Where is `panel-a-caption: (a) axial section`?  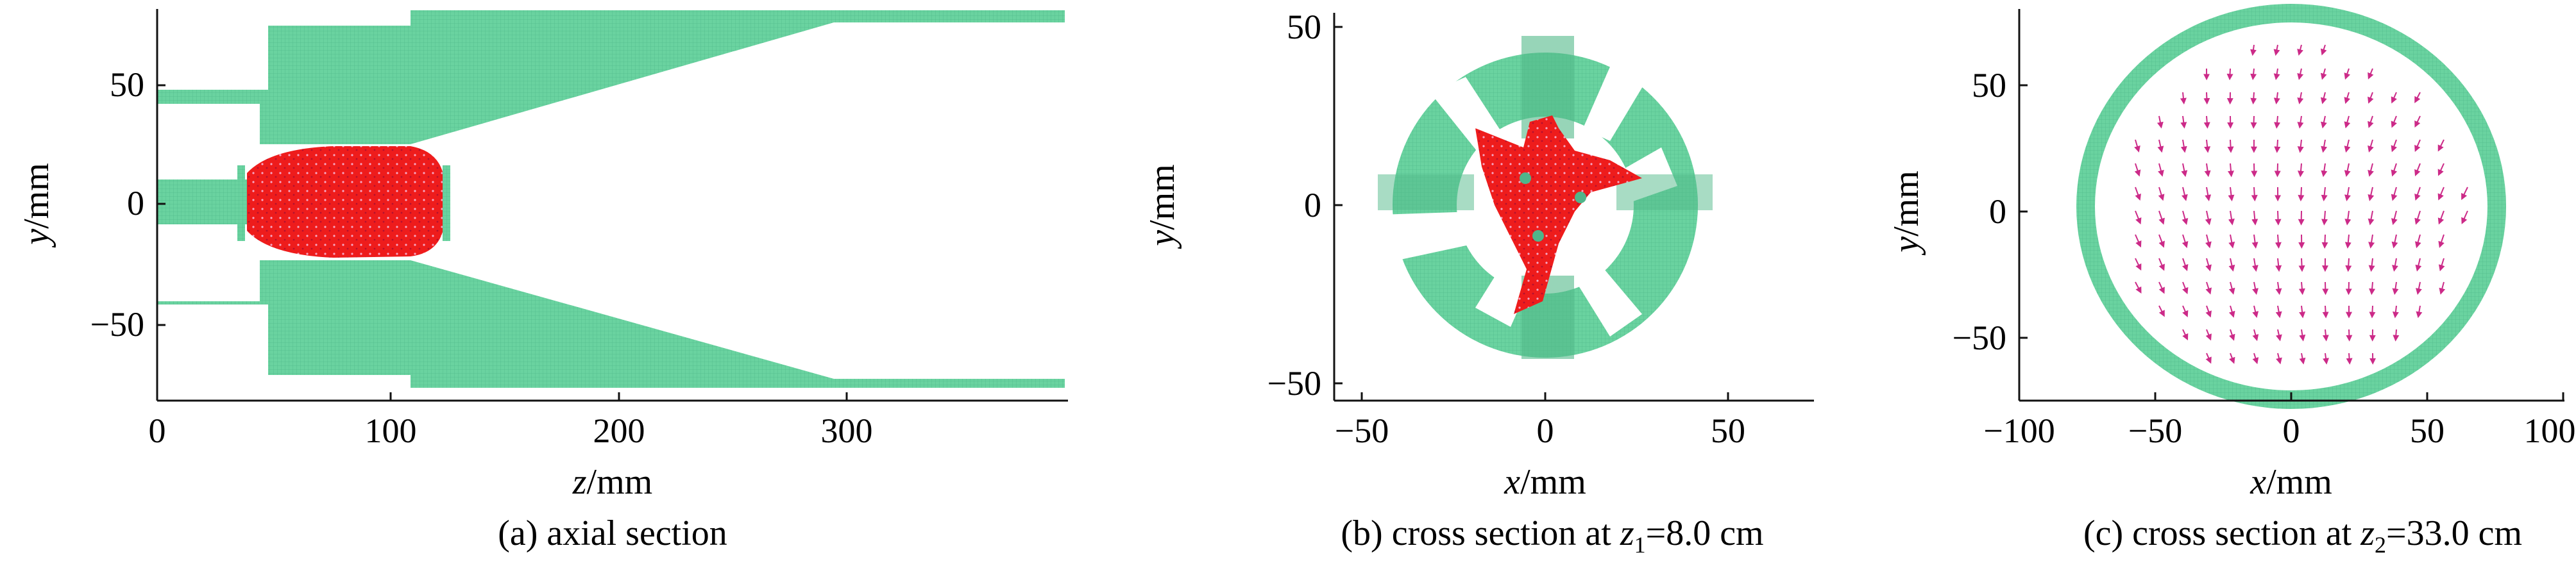 panel-a-caption: (a) axial section is located at coordinates (612, 533).